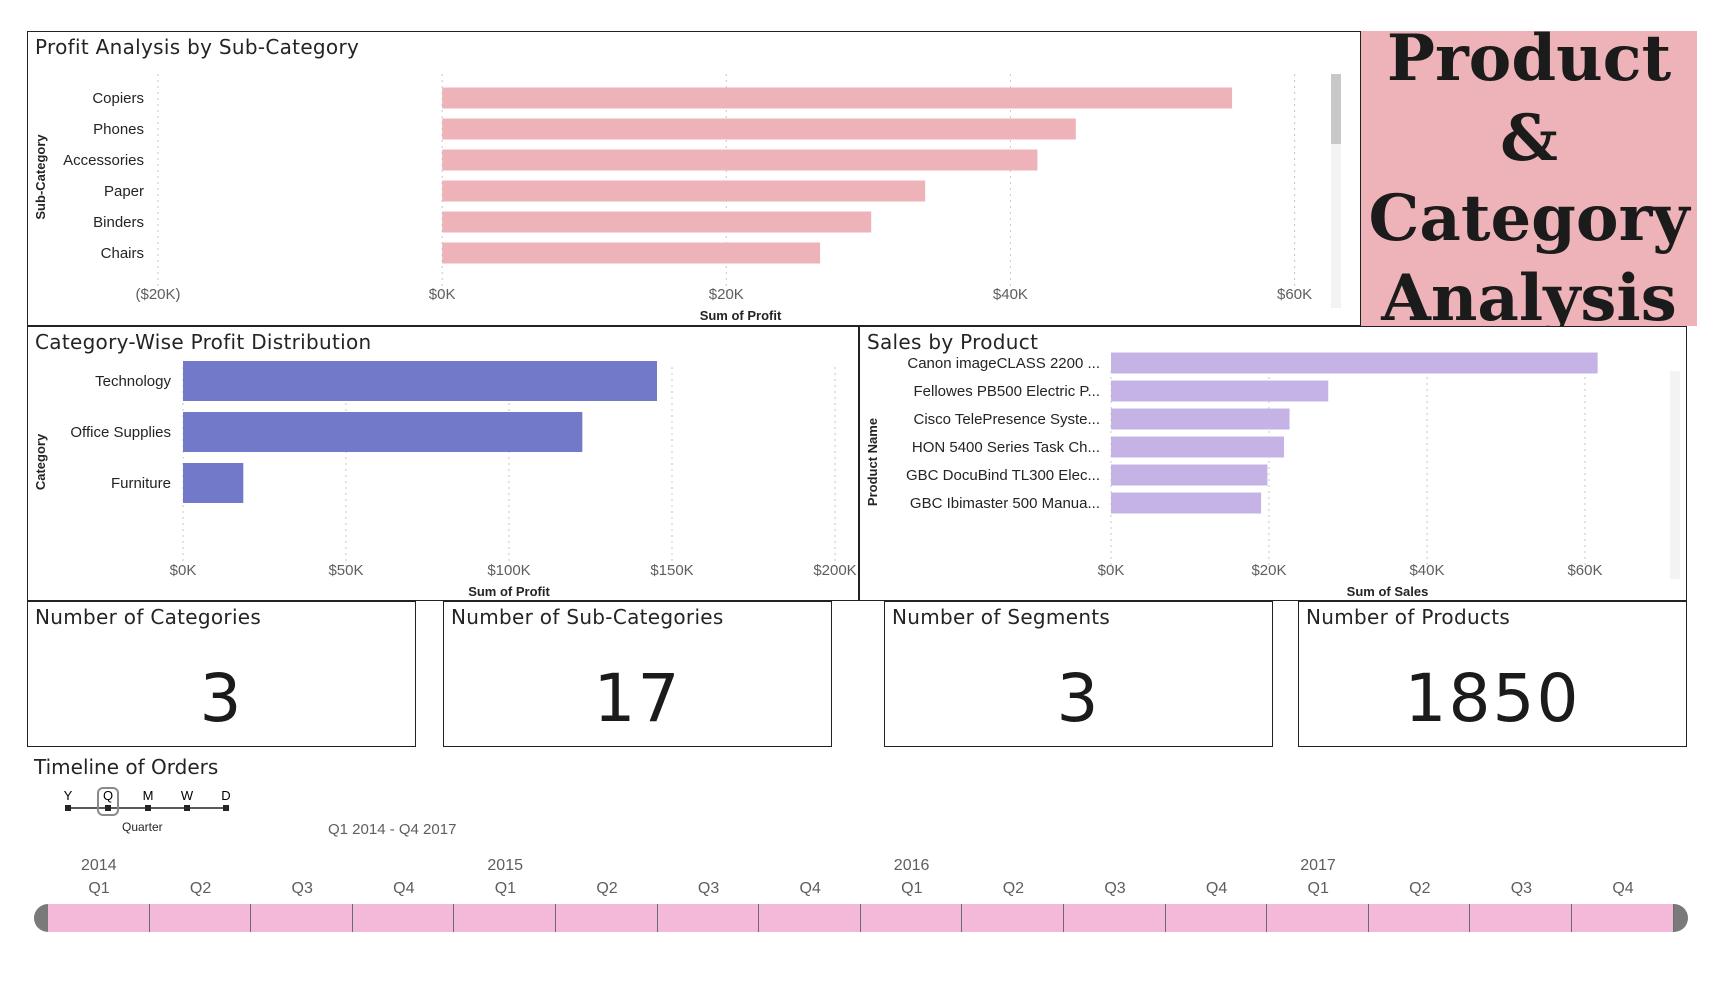 The height and width of the screenshot is (988, 1712). Describe the element at coordinates (120, 432) in the screenshot. I see `category-label: Office Supplies` at that location.